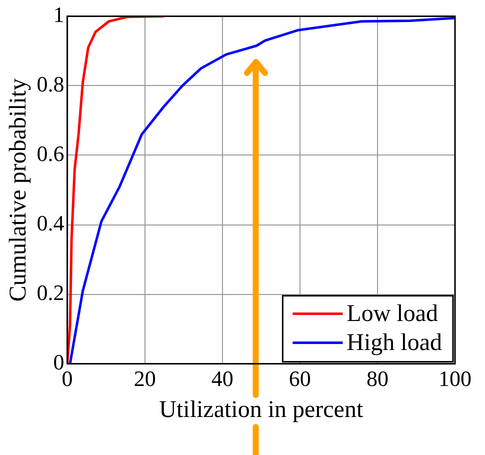  I want to click on x-tick-label: 60, so click(299, 378).